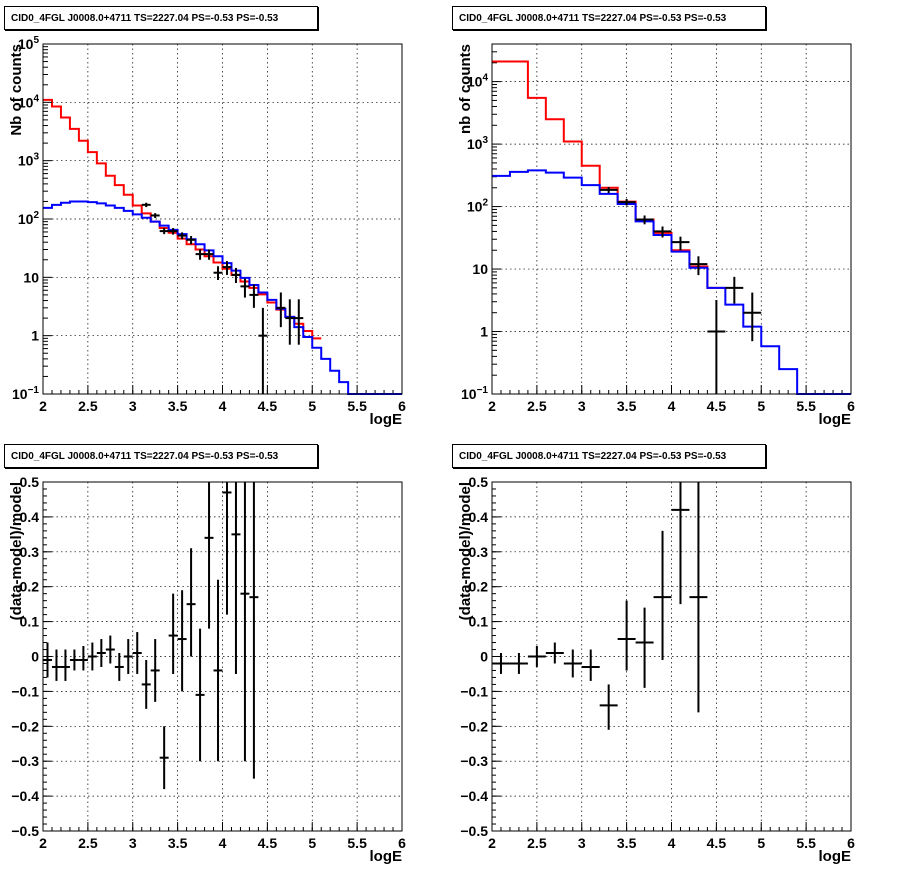  I want to click on y-tick-label: 10³, so click(478, 143).